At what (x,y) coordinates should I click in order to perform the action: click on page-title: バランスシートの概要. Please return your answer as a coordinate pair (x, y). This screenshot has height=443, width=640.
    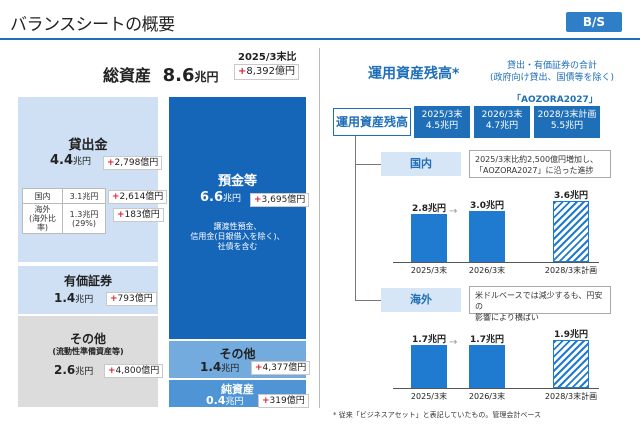
    Looking at the image, I should click on (92, 25).